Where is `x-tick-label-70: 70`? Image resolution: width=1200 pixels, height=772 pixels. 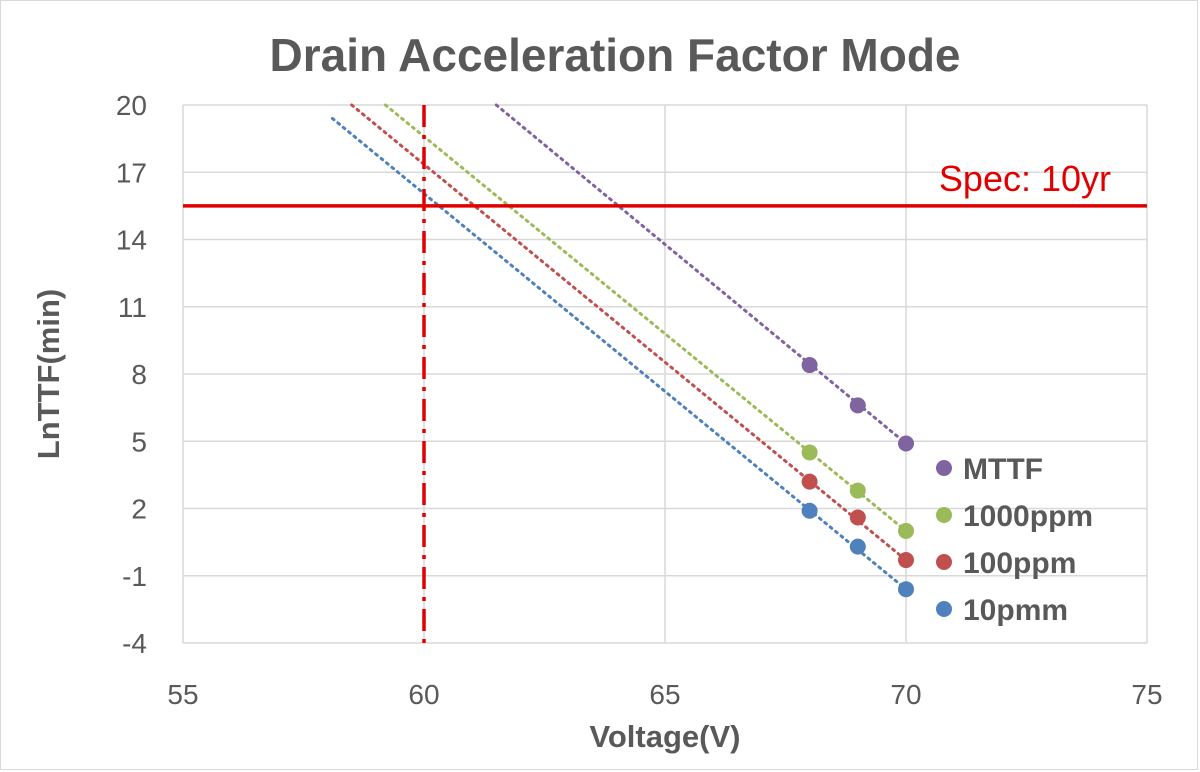
x-tick-label-70: 70 is located at coordinates (905, 694).